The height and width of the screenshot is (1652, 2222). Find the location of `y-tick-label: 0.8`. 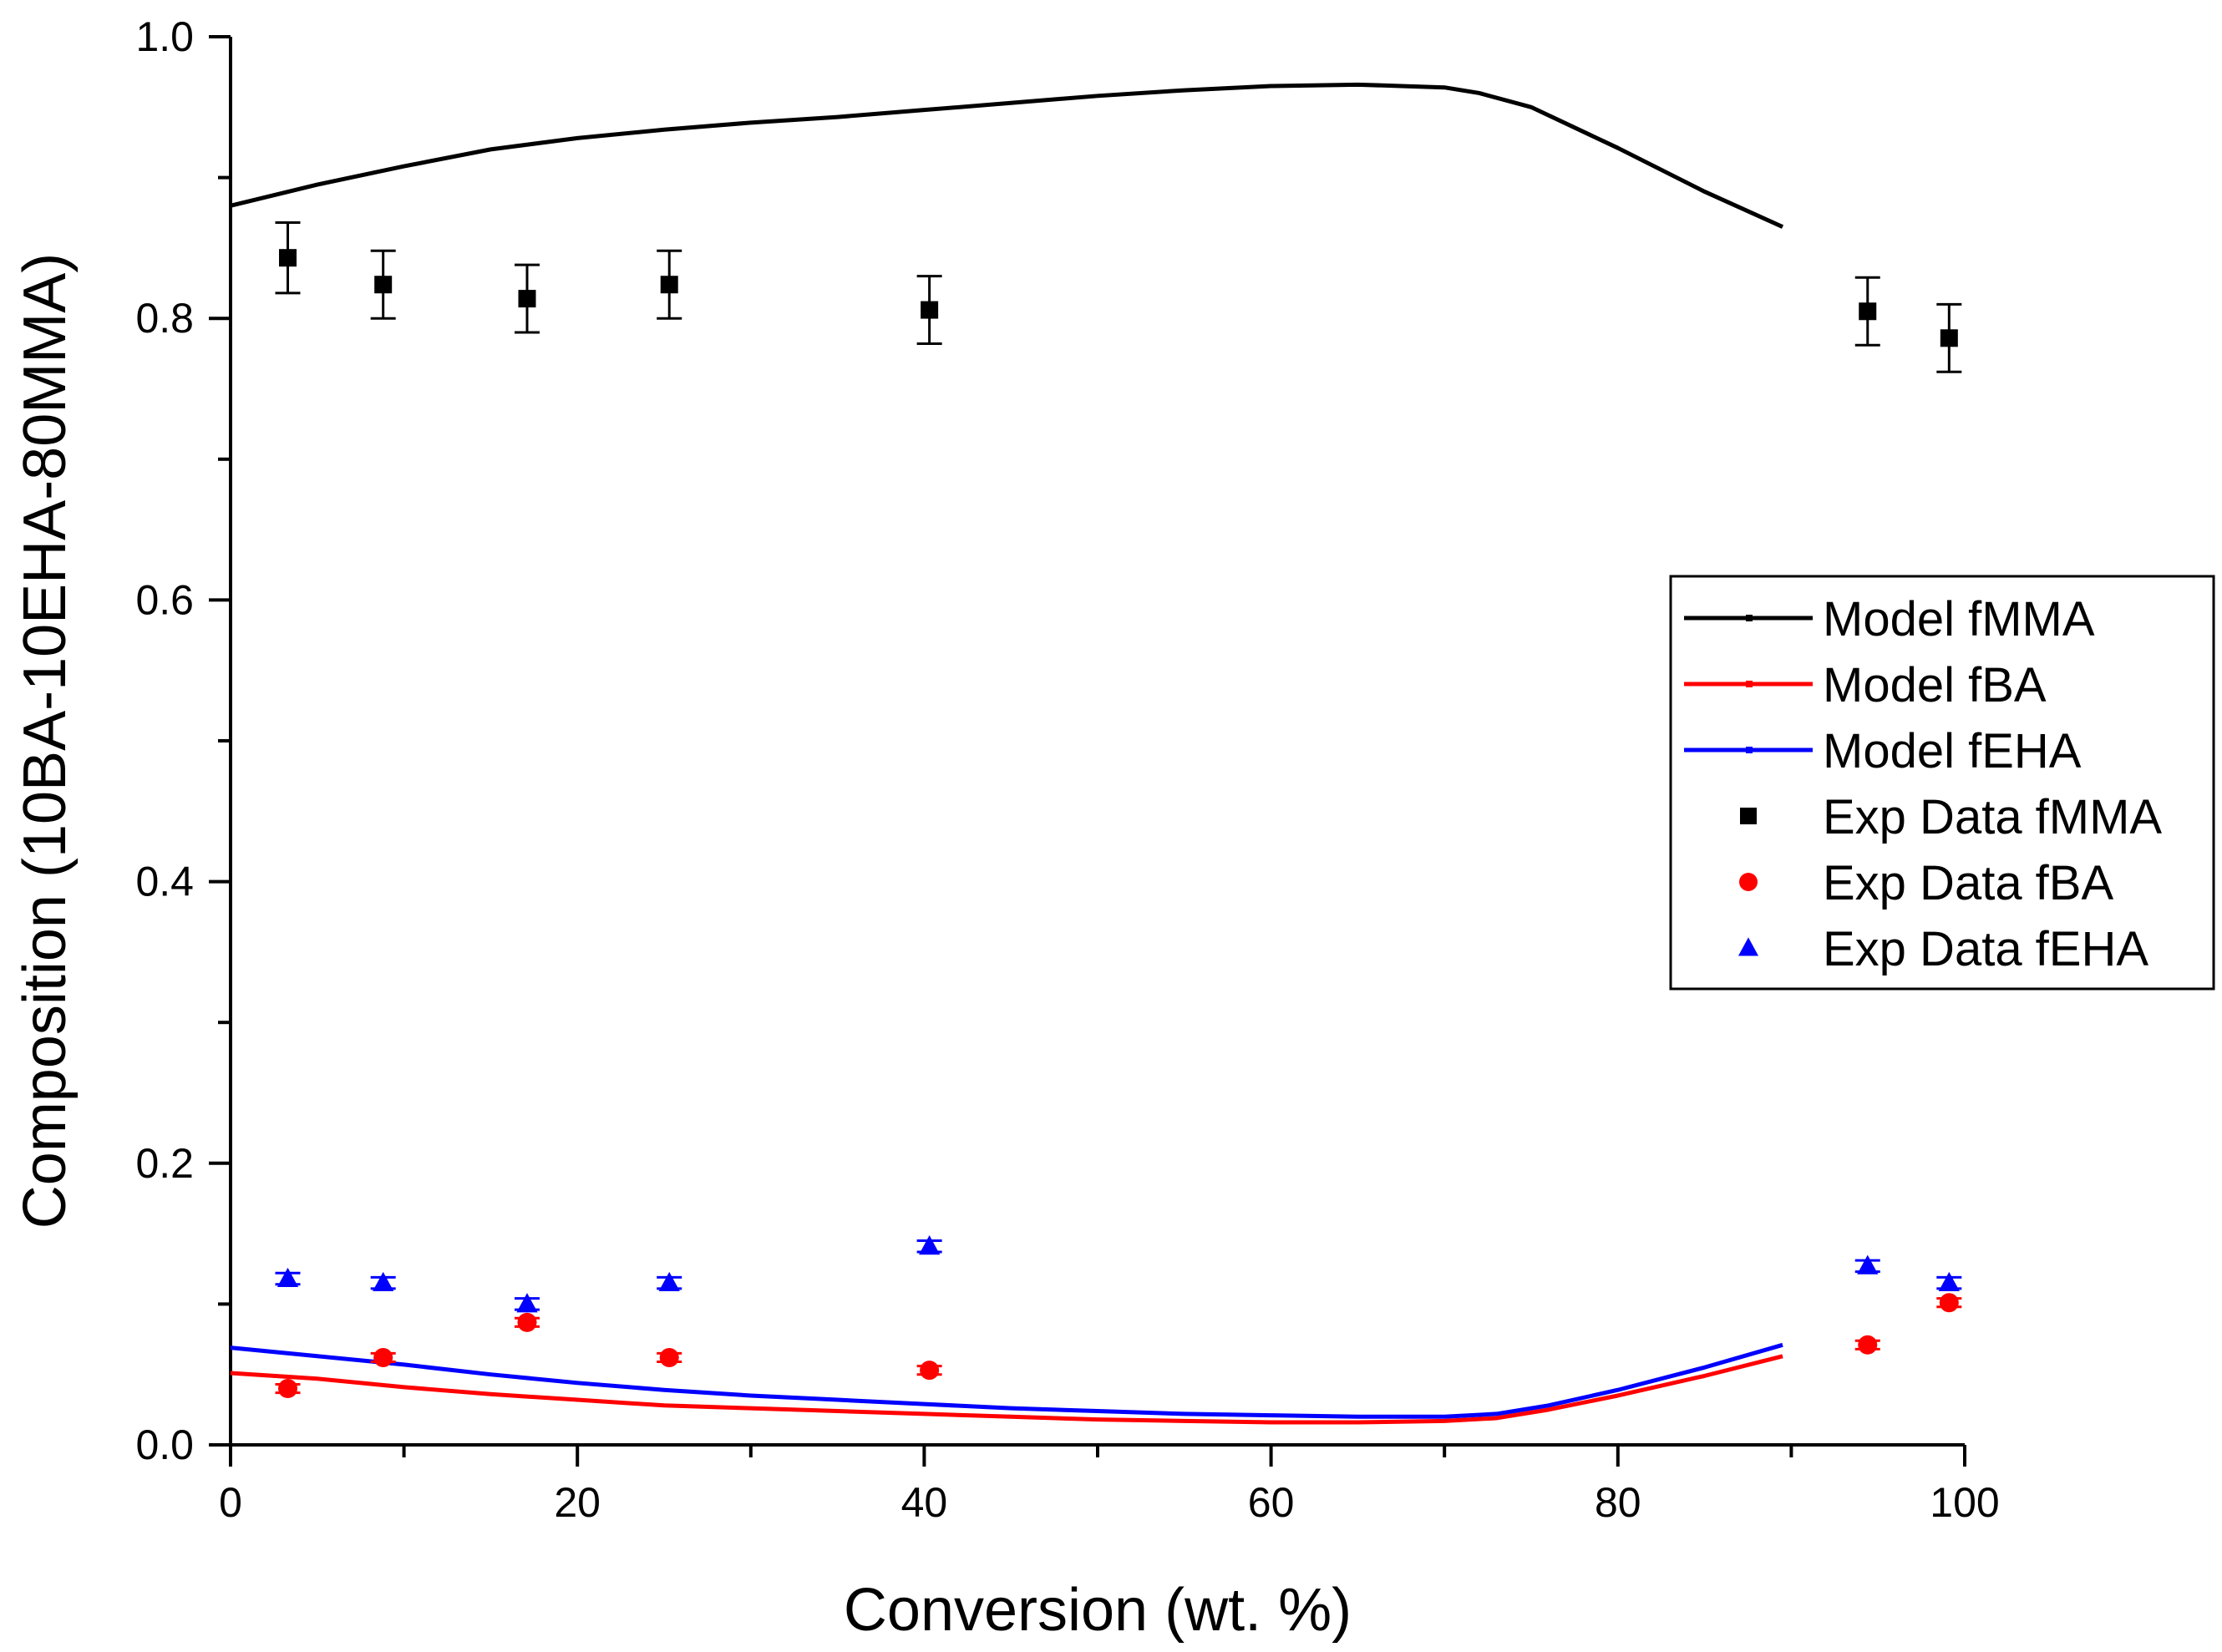

y-tick-label: 0.8 is located at coordinates (164, 318).